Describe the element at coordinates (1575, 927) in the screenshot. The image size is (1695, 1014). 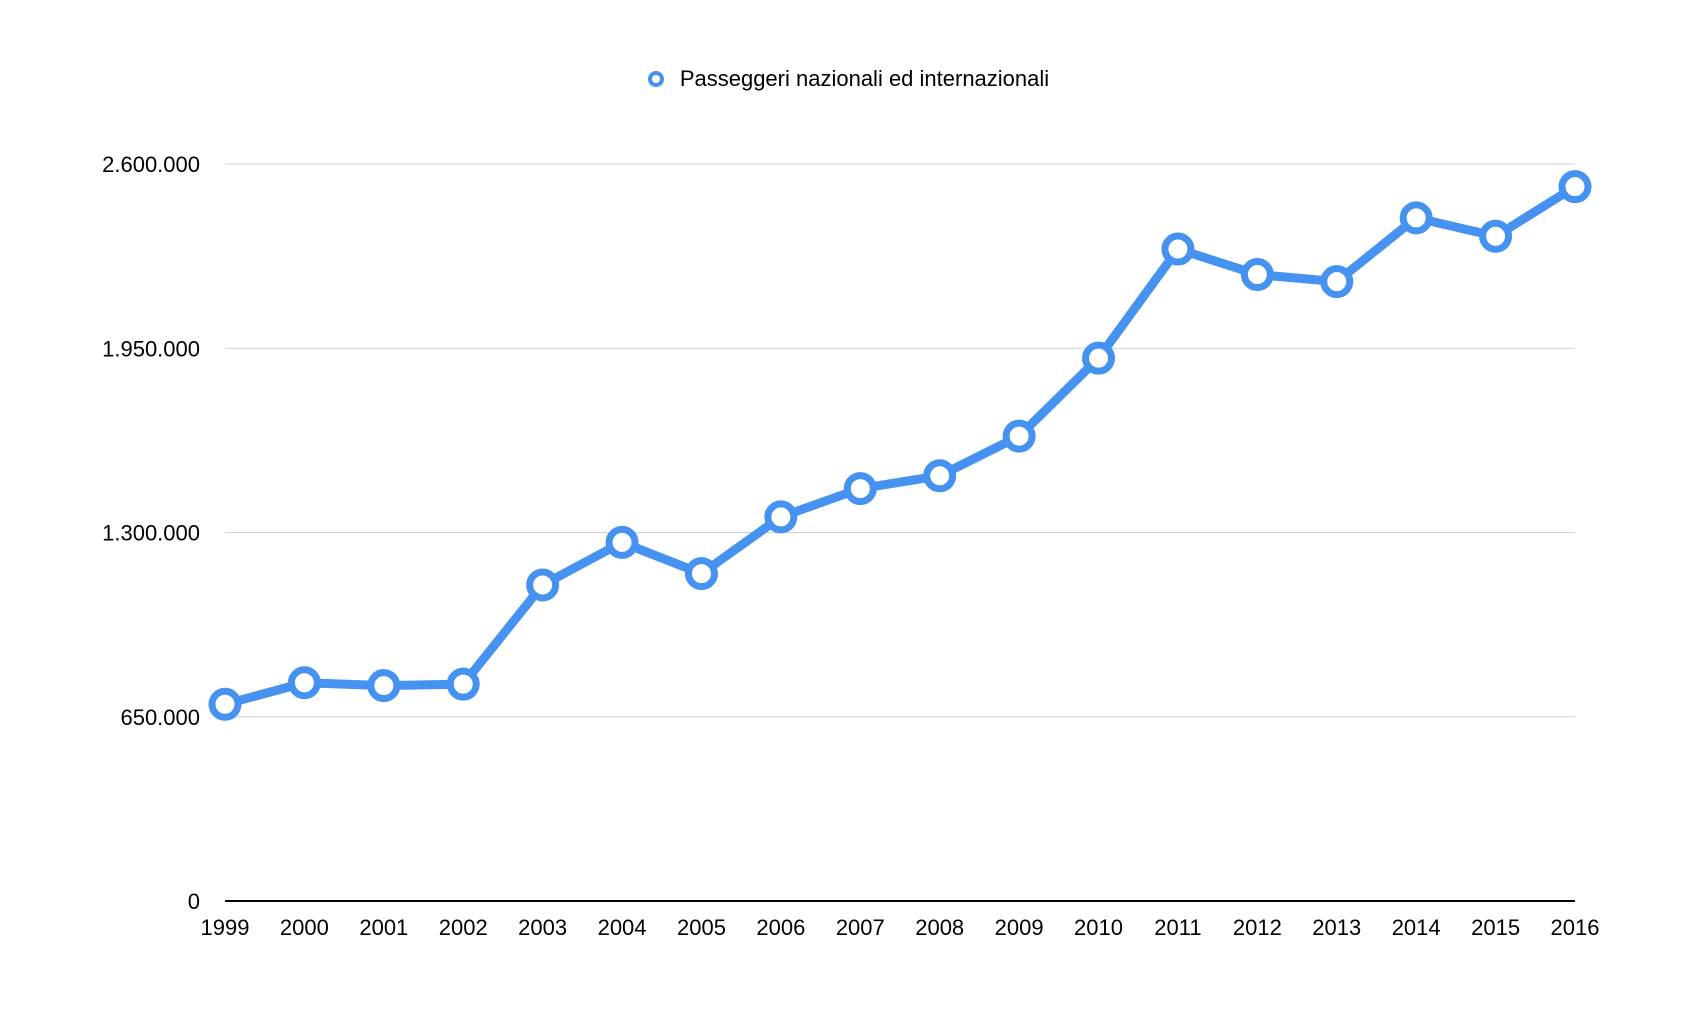
I see `x-tick-label: 2016` at that location.